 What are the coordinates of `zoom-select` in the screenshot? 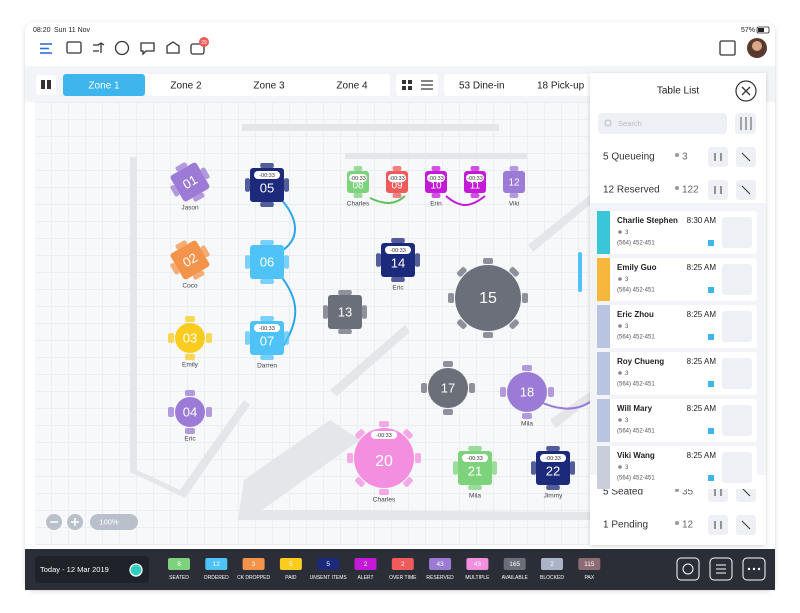 It's located at (114, 522).